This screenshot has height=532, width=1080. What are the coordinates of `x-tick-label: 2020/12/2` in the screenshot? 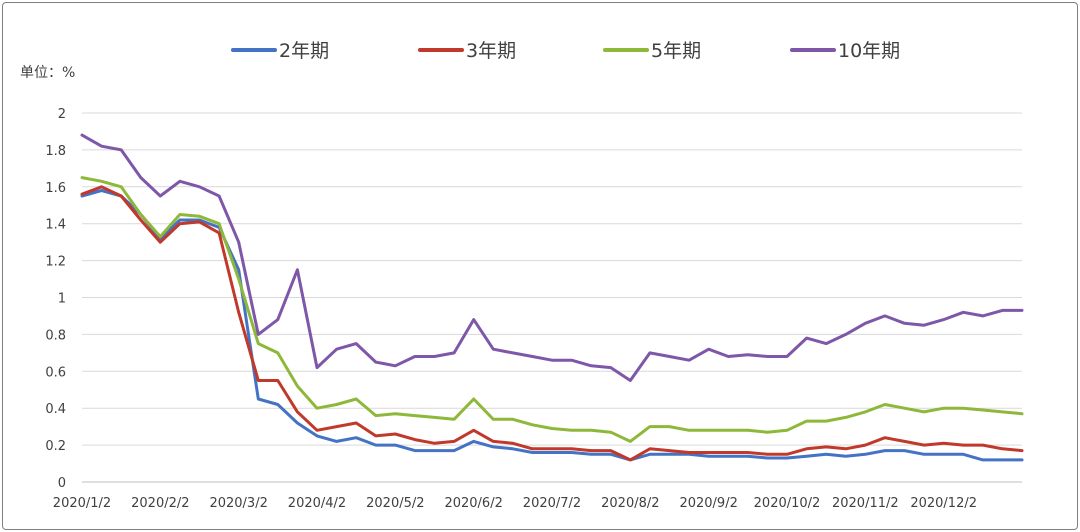 It's located at (943, 503).